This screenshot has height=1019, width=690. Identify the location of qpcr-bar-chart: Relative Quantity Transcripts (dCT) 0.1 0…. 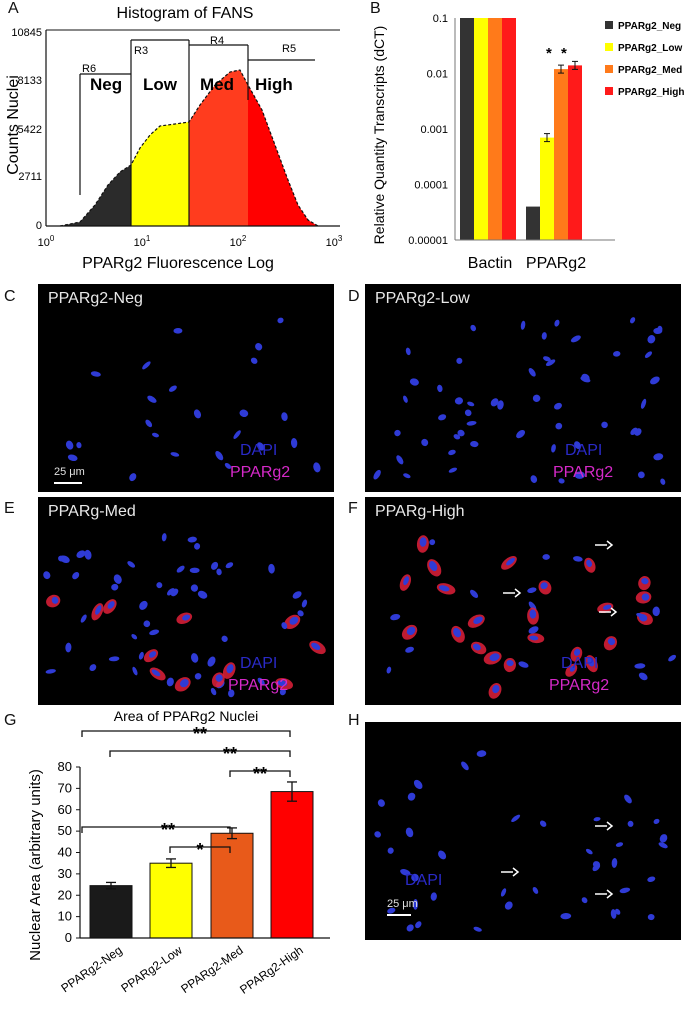
(528, 142).